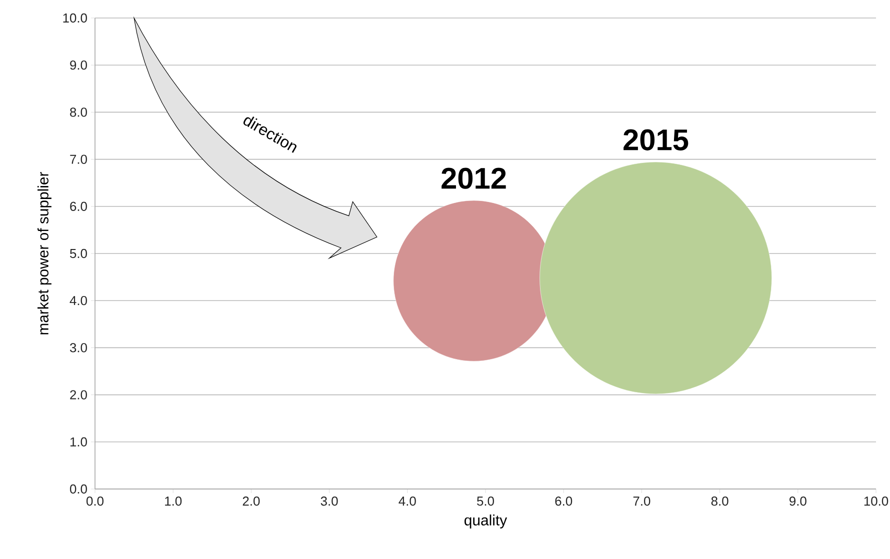 This screenshot has width=890, height=559. What do you see at coordinates (78, 253) in the screenshot?
I see `y-tick-label: 5.0` at bounding box center [78, 253].